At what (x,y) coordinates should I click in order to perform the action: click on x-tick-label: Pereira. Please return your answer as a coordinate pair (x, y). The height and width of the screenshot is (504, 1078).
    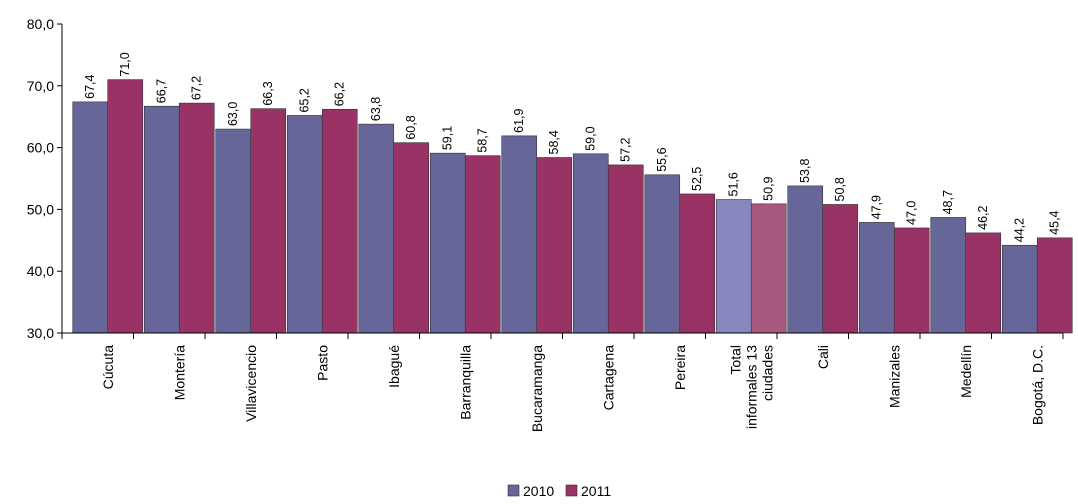
    Looking at the image, I should click on (680, 367).